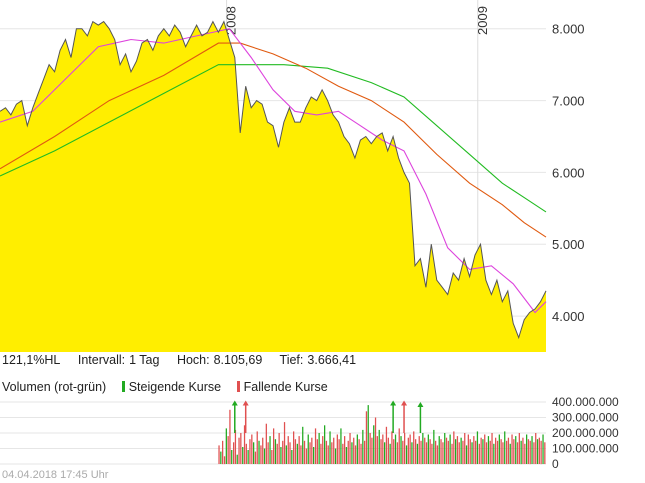  I want to click on price-y-tick-label: 4.000, so click(568, 316).